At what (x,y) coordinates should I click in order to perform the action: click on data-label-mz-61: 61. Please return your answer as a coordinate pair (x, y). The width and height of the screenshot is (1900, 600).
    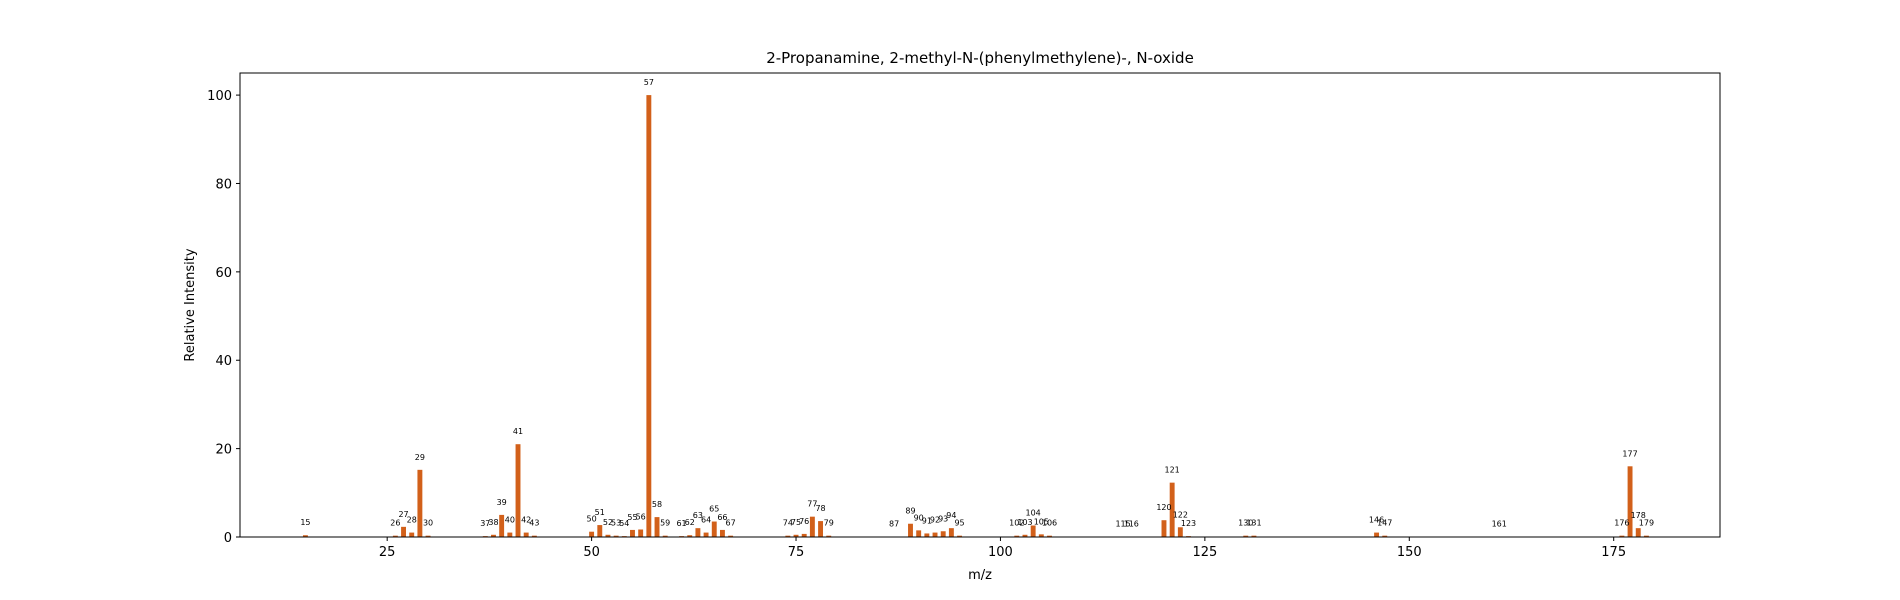
    Looking at the image, I should click on (681, 523).